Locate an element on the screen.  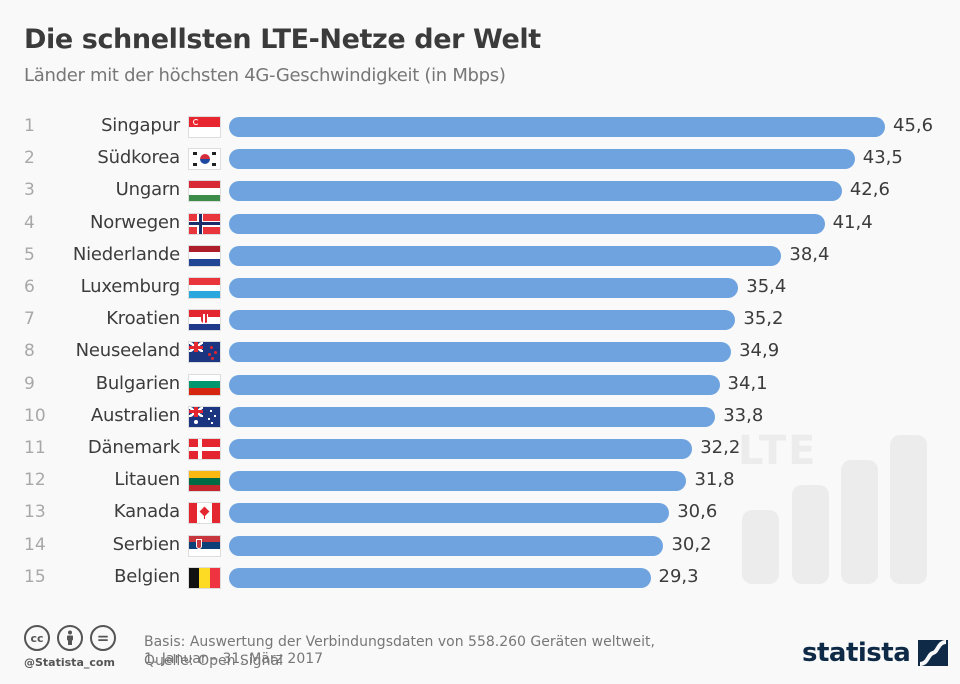
flag-canada-icon is located at coordinates (204, 513).